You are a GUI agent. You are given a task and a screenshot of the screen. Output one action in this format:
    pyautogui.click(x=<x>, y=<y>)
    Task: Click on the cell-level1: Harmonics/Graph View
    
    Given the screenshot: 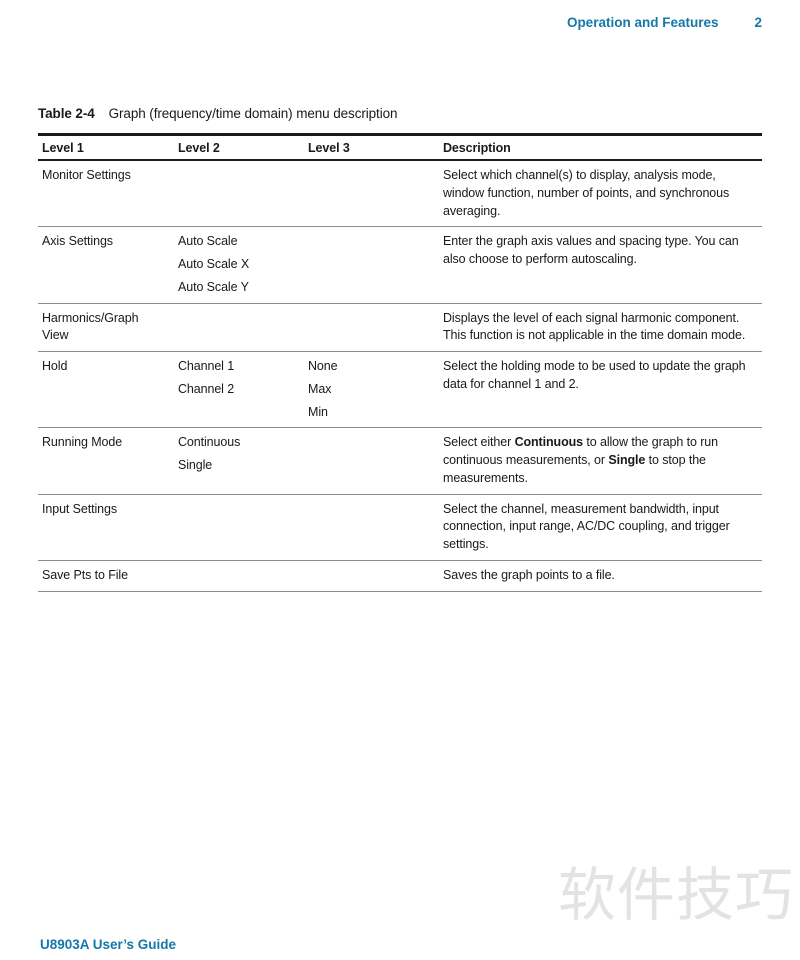 What is the action you would take?
    pyautogui.click(x=90, y=326)
    